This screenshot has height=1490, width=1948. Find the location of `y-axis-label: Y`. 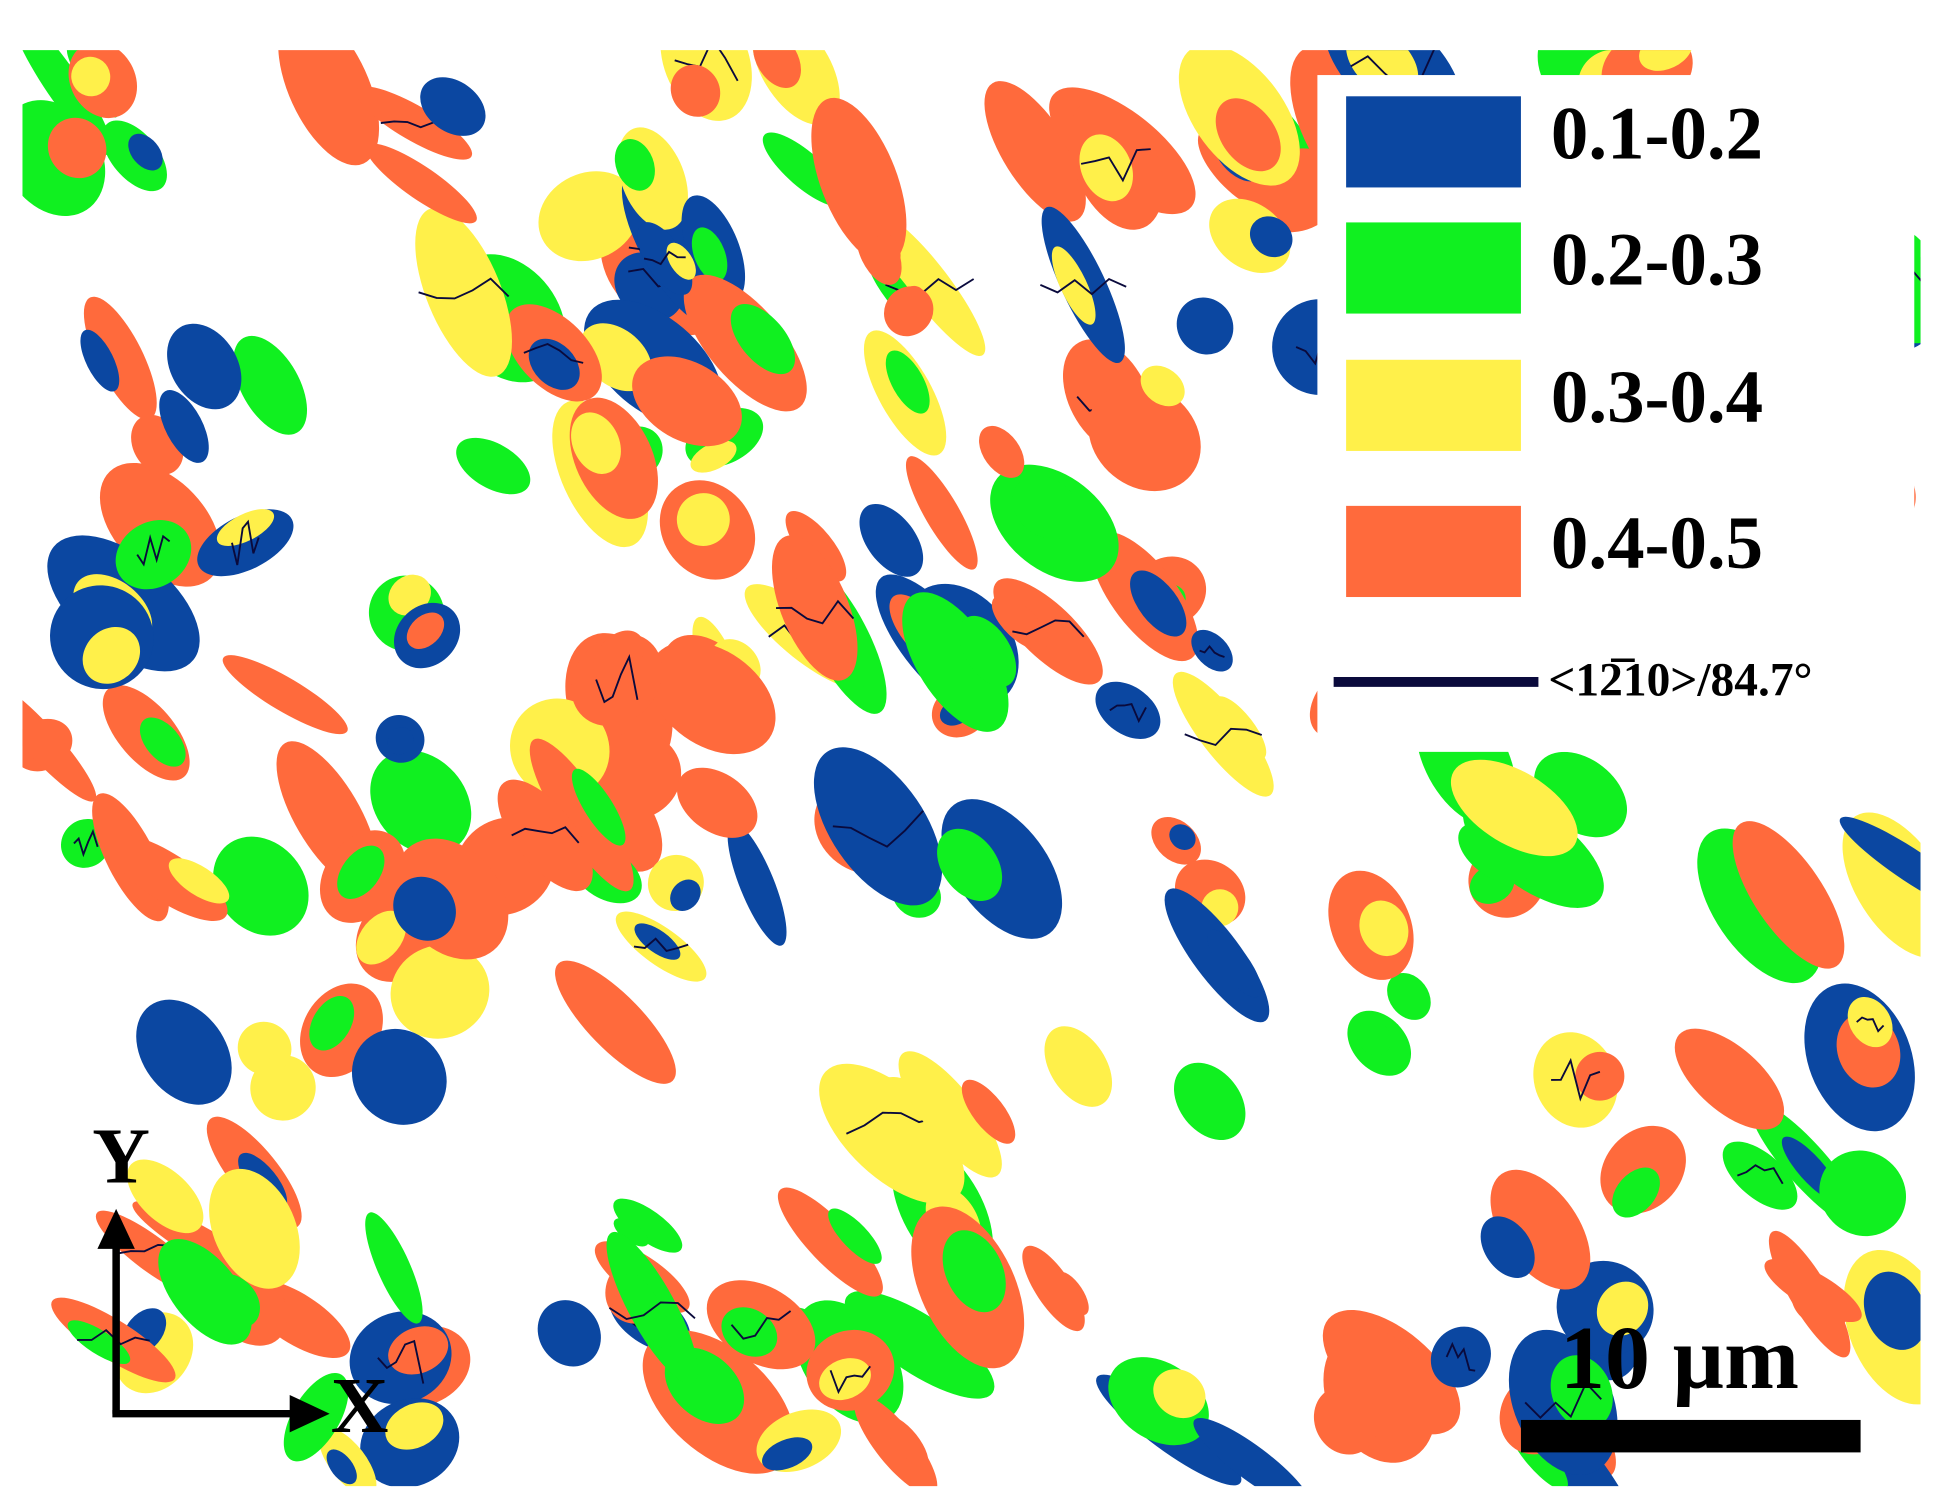

y-axis-label: Y is located at coordinates (121, 1156).